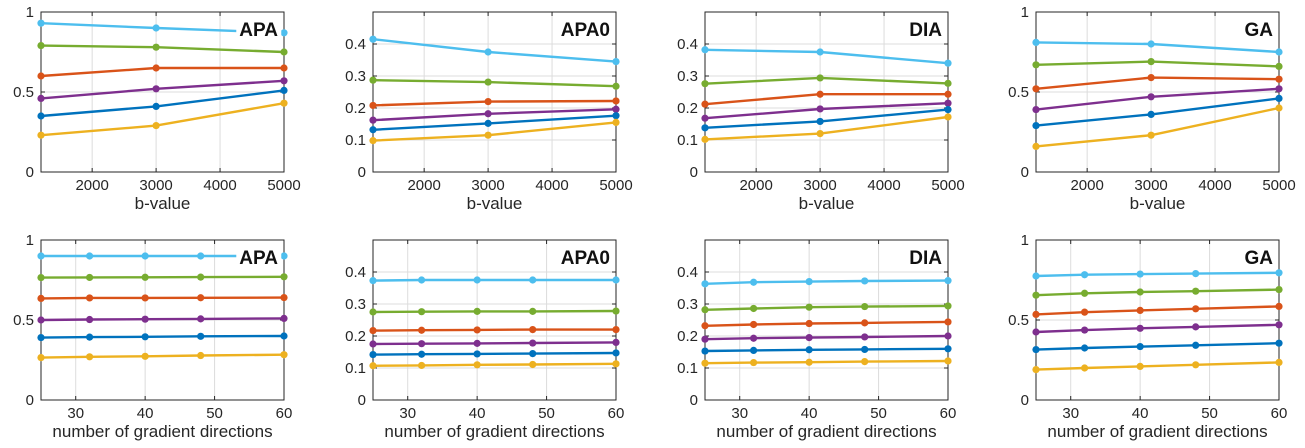  Describe the element at coordinates (1025, 240) in the screenshot. I see `y-tick-label: 1` at that location.